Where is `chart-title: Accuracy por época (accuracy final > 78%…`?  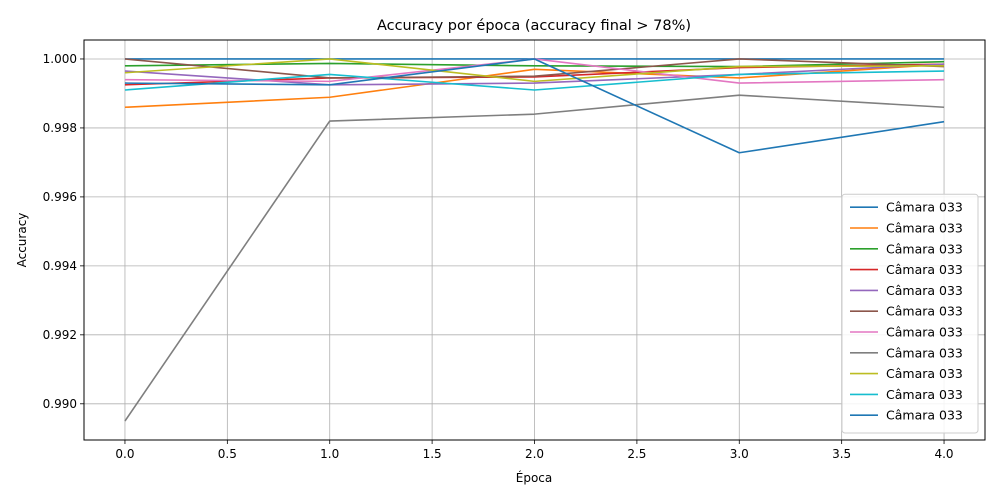
chart-title: Accuracy por época (accuracy final > 78%… is located at coordinates (534, 26).